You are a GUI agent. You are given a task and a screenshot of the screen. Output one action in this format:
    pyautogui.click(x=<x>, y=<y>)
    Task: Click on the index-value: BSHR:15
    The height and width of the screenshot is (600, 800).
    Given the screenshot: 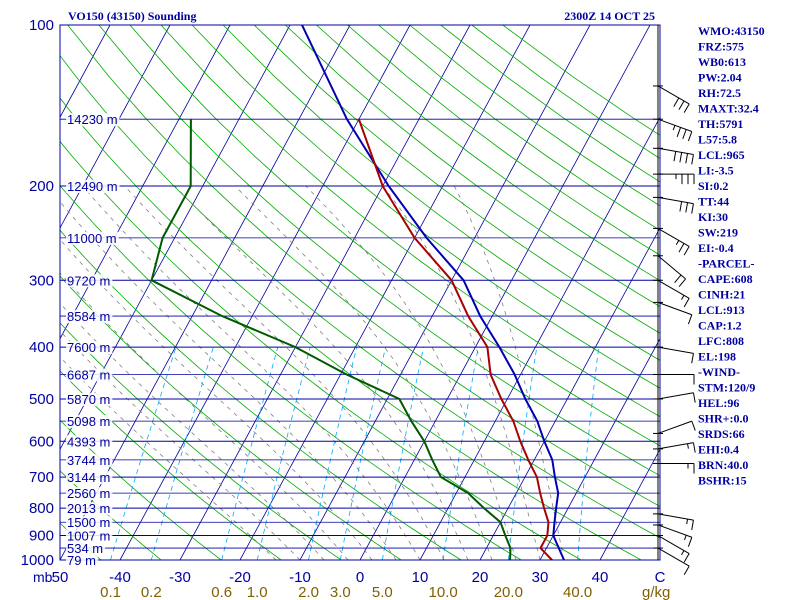 What is the action you would take?
    pyautogui.click(x=722, y=481)
    